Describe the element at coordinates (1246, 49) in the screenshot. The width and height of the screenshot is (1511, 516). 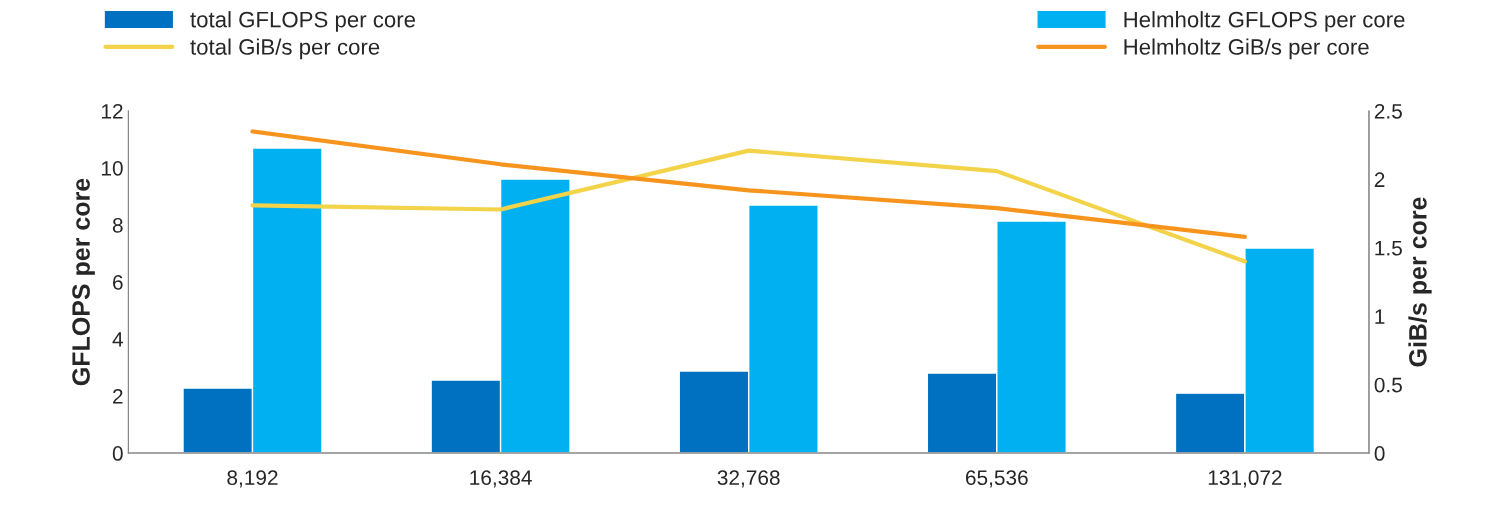
I see `legend-label: Helmholtz GiB/s per core` at that location.